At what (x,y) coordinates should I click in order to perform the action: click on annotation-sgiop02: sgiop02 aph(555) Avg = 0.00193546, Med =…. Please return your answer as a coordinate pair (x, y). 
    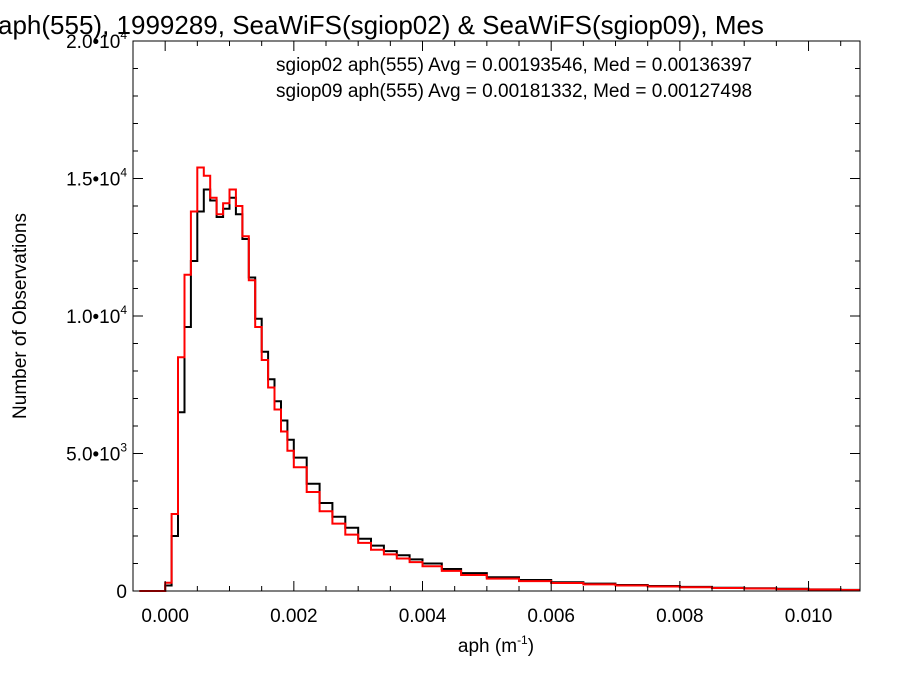
    Looking at the image, I should click on (514, 65).